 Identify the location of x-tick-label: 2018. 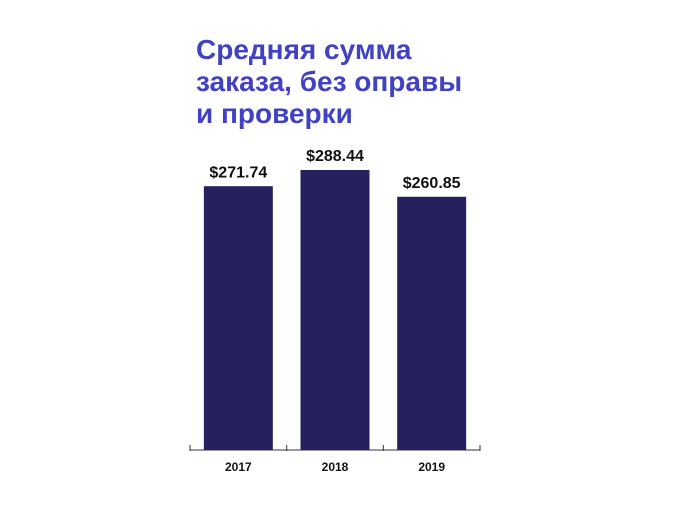
(335, 467).